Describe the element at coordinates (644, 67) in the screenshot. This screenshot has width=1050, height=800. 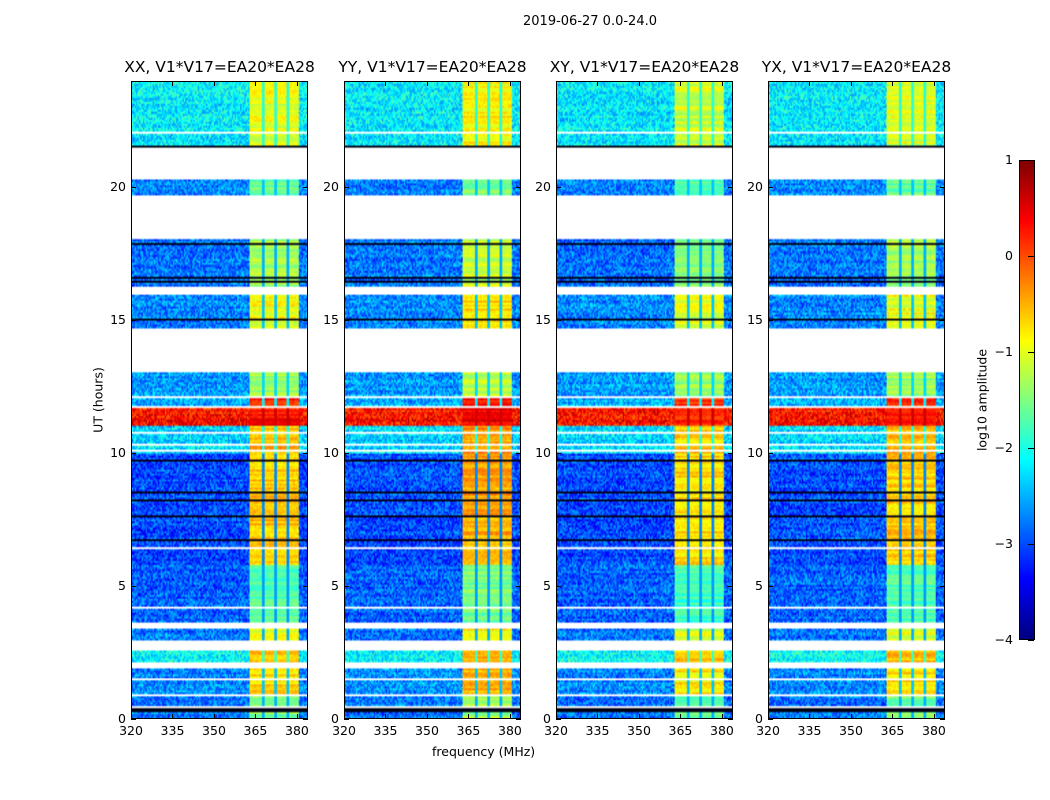
I see `panel-title: XY, V1*V17=EA20*EA28` at that location.